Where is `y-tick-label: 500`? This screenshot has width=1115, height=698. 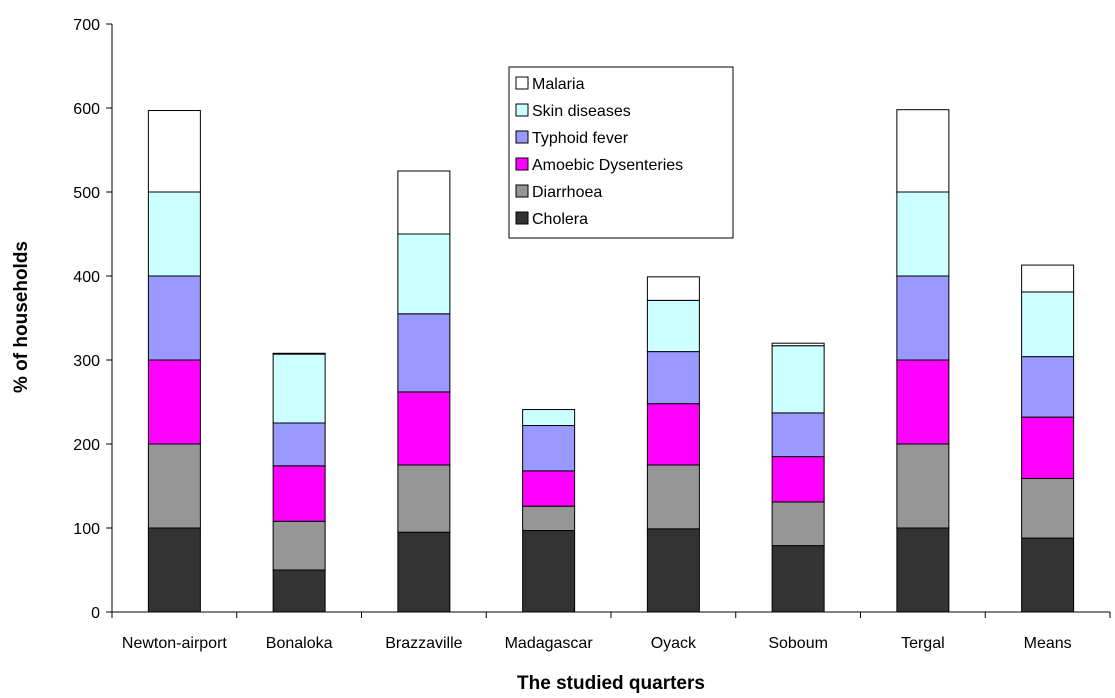 y-tick-label: 500 is located at coordinates (86, 193).